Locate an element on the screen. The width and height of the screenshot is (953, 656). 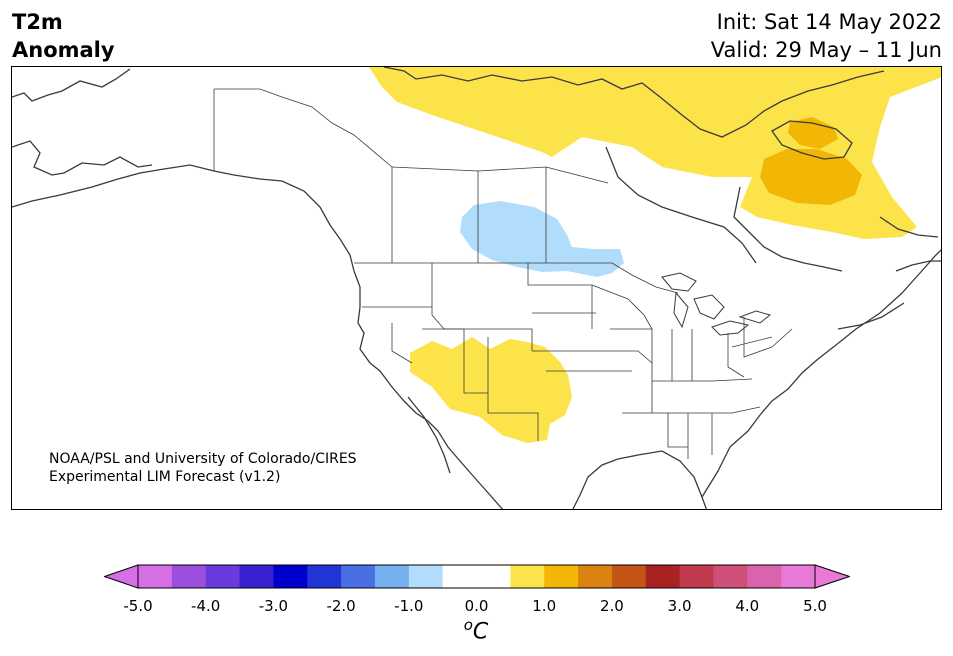
credit-line-2: Experimental LIM Forecast (v1.2) is located at coordinates (165, 477).